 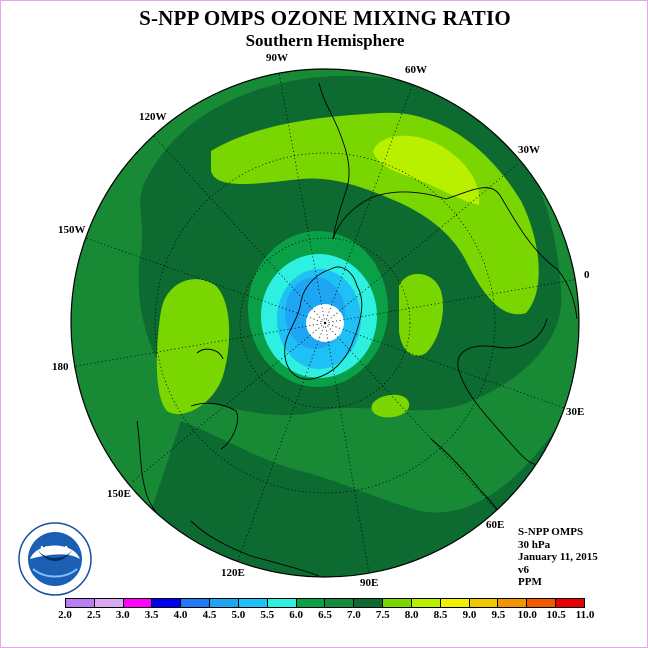 I want to click on colorbar-tick-label: 10.5, so click(x=556, y=615).